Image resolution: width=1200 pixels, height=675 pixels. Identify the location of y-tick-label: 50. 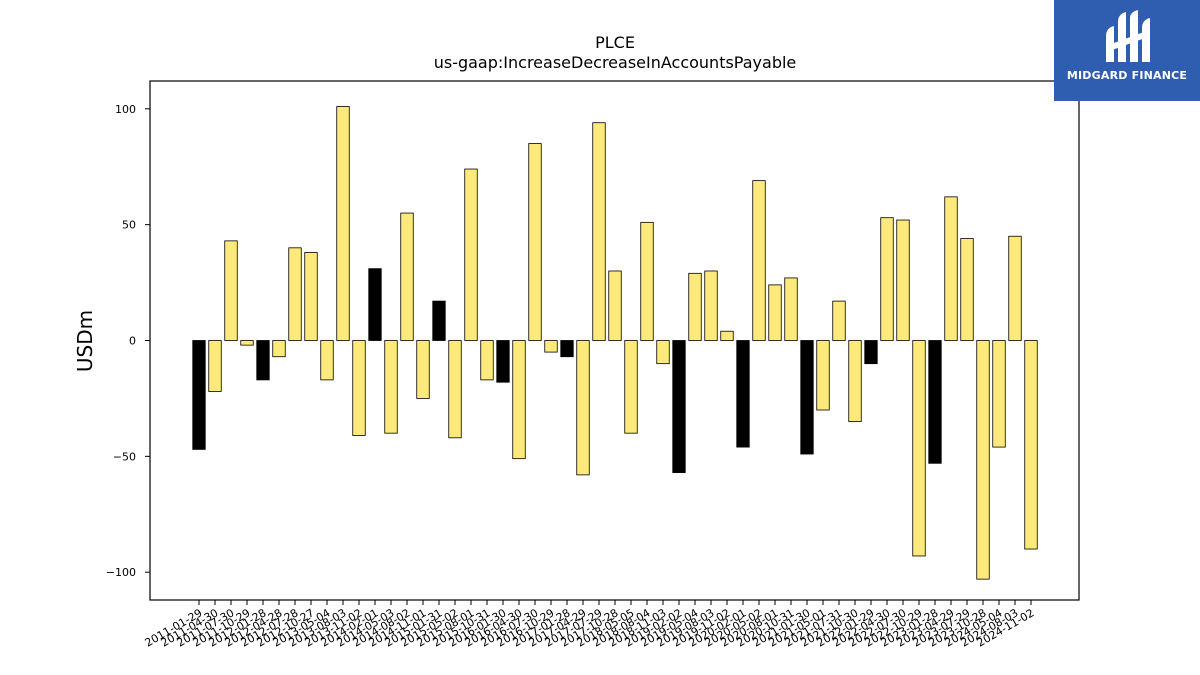
(129, 225).